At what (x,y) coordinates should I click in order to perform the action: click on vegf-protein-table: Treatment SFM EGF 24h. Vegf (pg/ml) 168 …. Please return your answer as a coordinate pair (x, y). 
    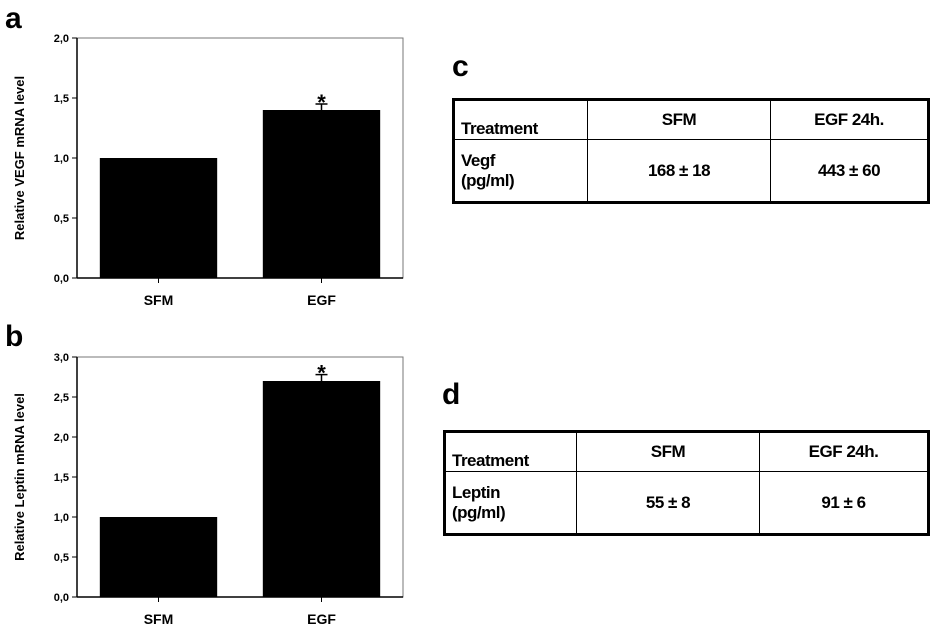
    Looking at the image, I should click on (691, 151).